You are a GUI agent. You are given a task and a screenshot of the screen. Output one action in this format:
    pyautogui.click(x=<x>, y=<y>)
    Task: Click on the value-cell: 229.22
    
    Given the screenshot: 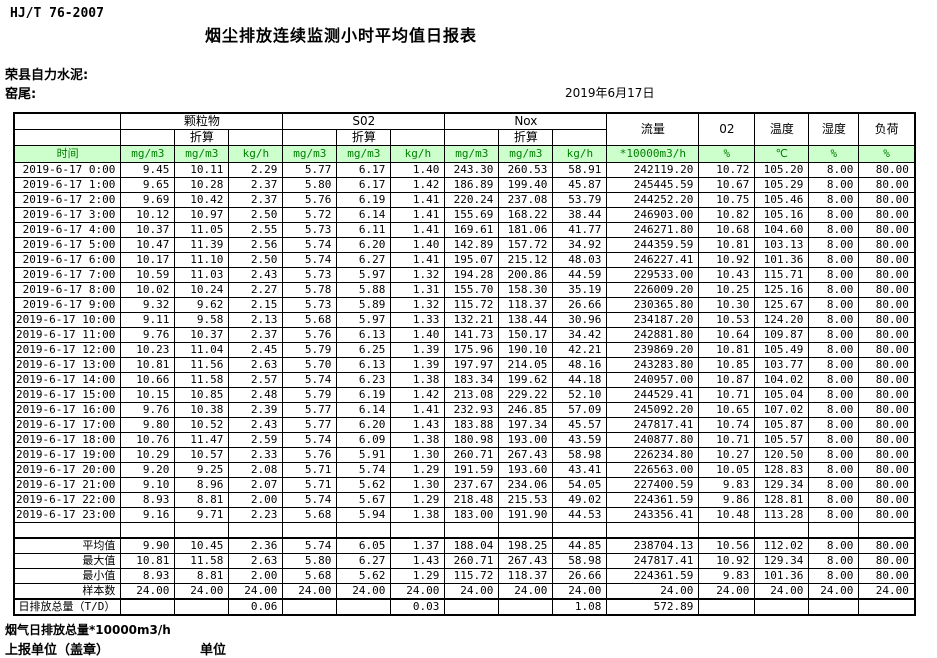 What is the action you would take?
    pyautogui.click(x=526, y=395)
    